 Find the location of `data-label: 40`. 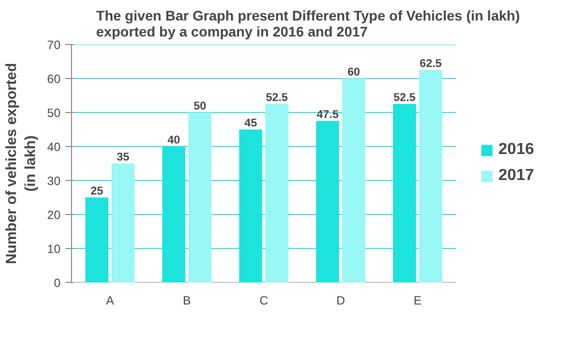

data-label: 40 is located at coordinates (173, 140).